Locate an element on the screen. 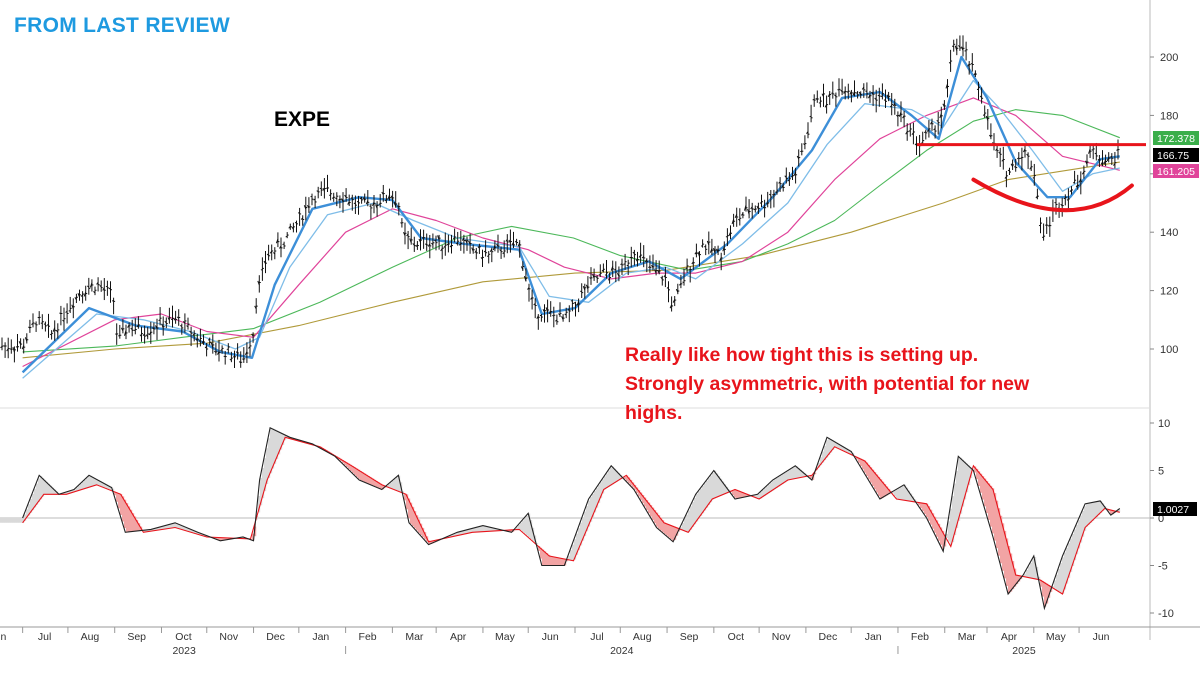  x-tick-label: Oct is located at coordinates (736, 637).